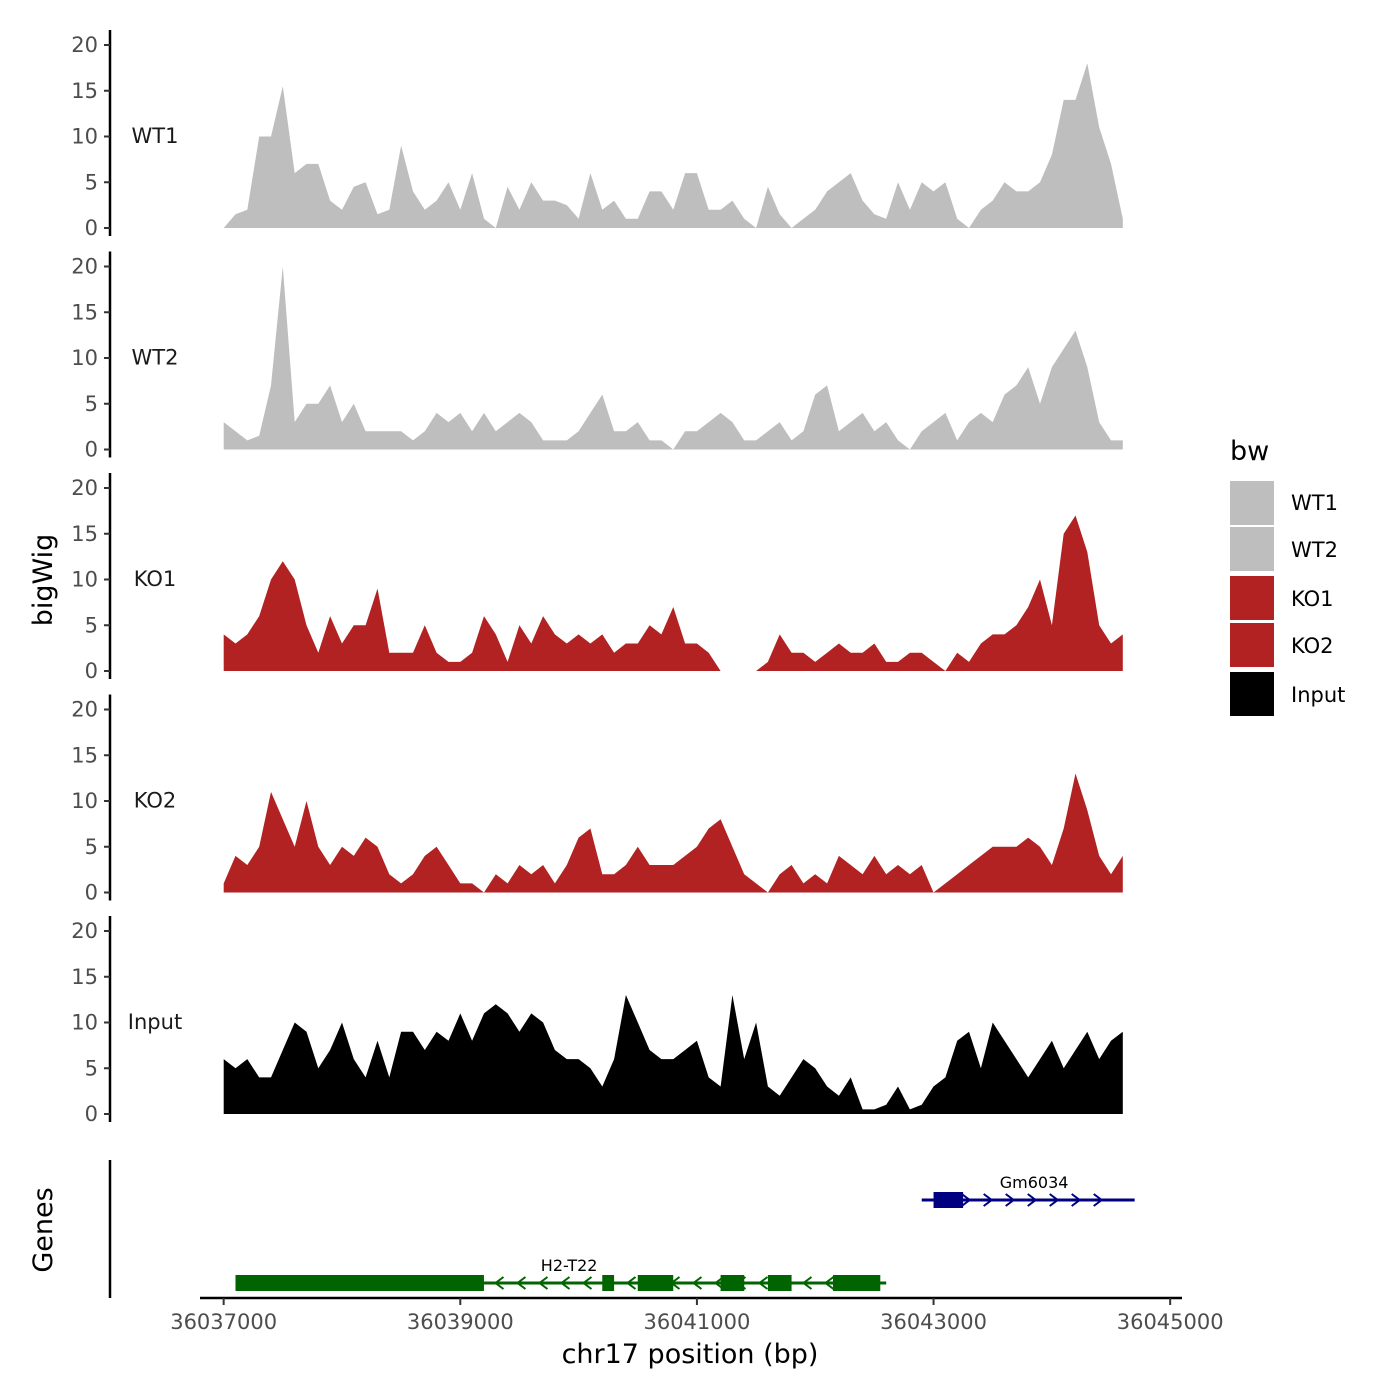 Image resolution: width=1400 pixels, height=1400 pixels. What do you see at coordinates (1252, 549) in the screenshot?
I see `legend-swatch-wt2` at bounding box center [1252, 549].